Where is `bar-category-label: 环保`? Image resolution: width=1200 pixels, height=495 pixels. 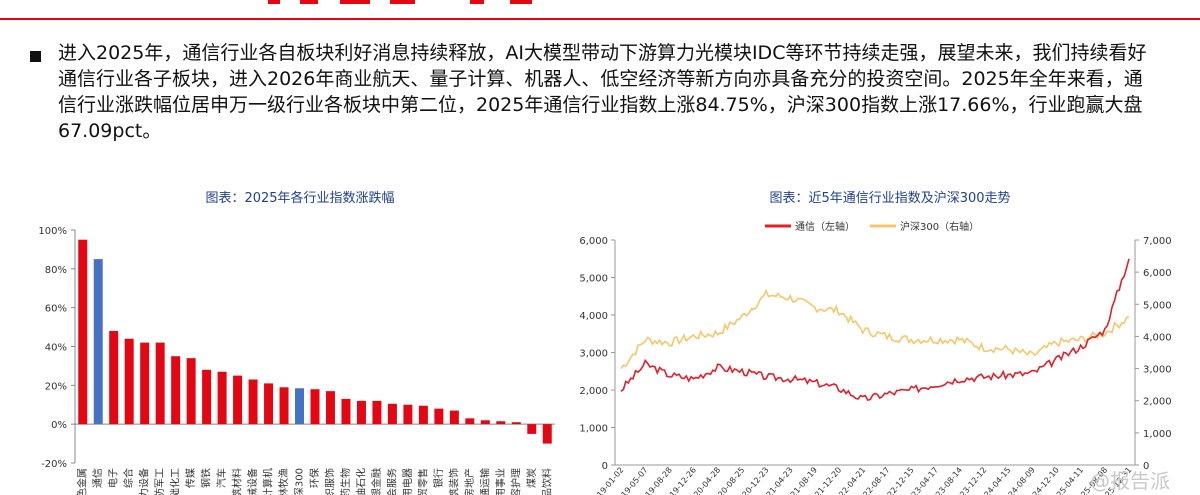
bar-category-label: 环保 is located at coordinates (314, 478).